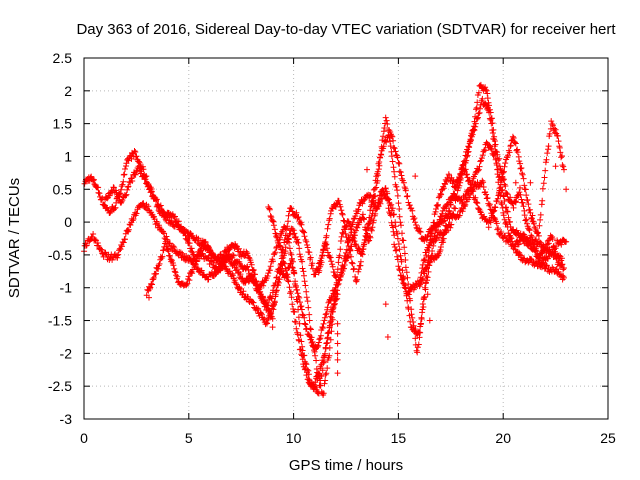 Image resolution: width=640 pixels, height=480 pixels. What do you see at coordinates (348, 438) in the screenshot?
I see `x-tick-labels: 0 5 10 15 20 25` at bounding box center [348, 438].